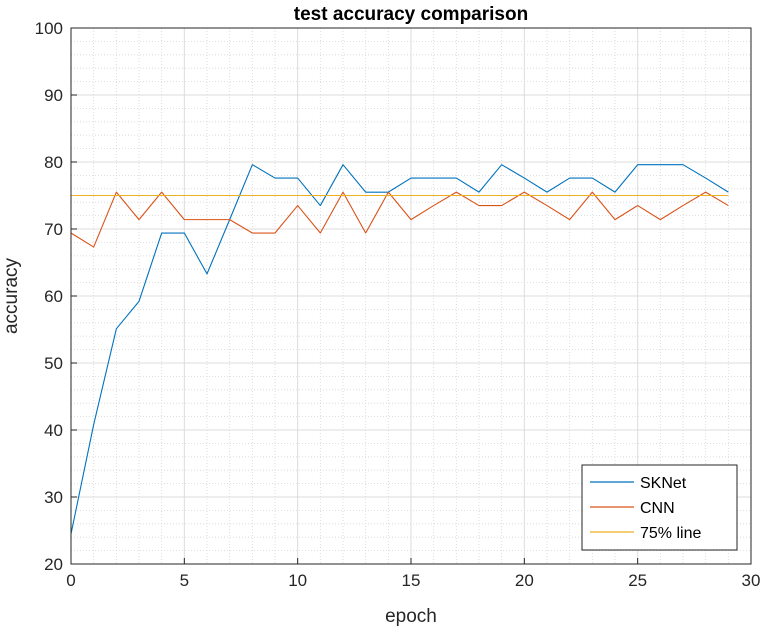  Describe the element at coordinates (53, 430) in the screenshot. I see `y-tick-label: 40` at that location.